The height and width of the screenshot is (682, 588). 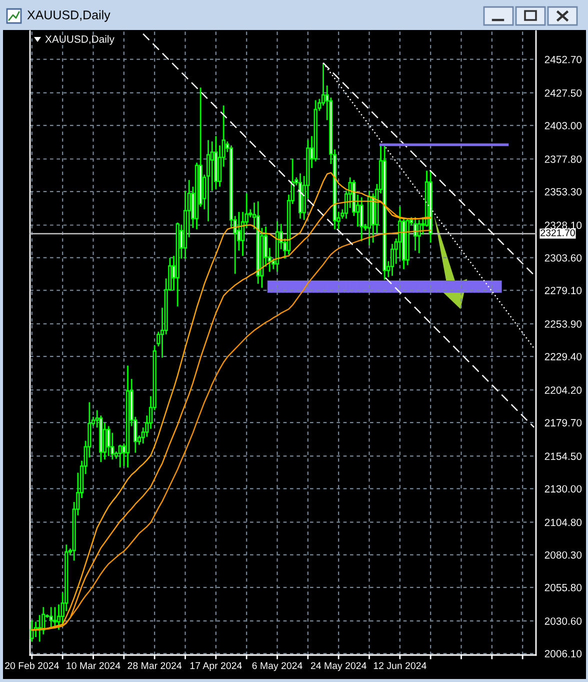 What do you see at coordinates (79, 40) in the screenshot?
I see `chart-subtitle: XAUUSD,Daily` at bounding box center [79, 40].